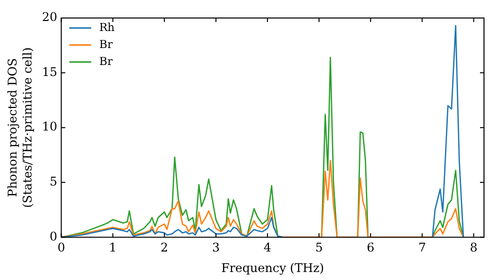 This screenshot has height=280, width=500. I want to click on x-tick-label: 7, so click(422, 247).